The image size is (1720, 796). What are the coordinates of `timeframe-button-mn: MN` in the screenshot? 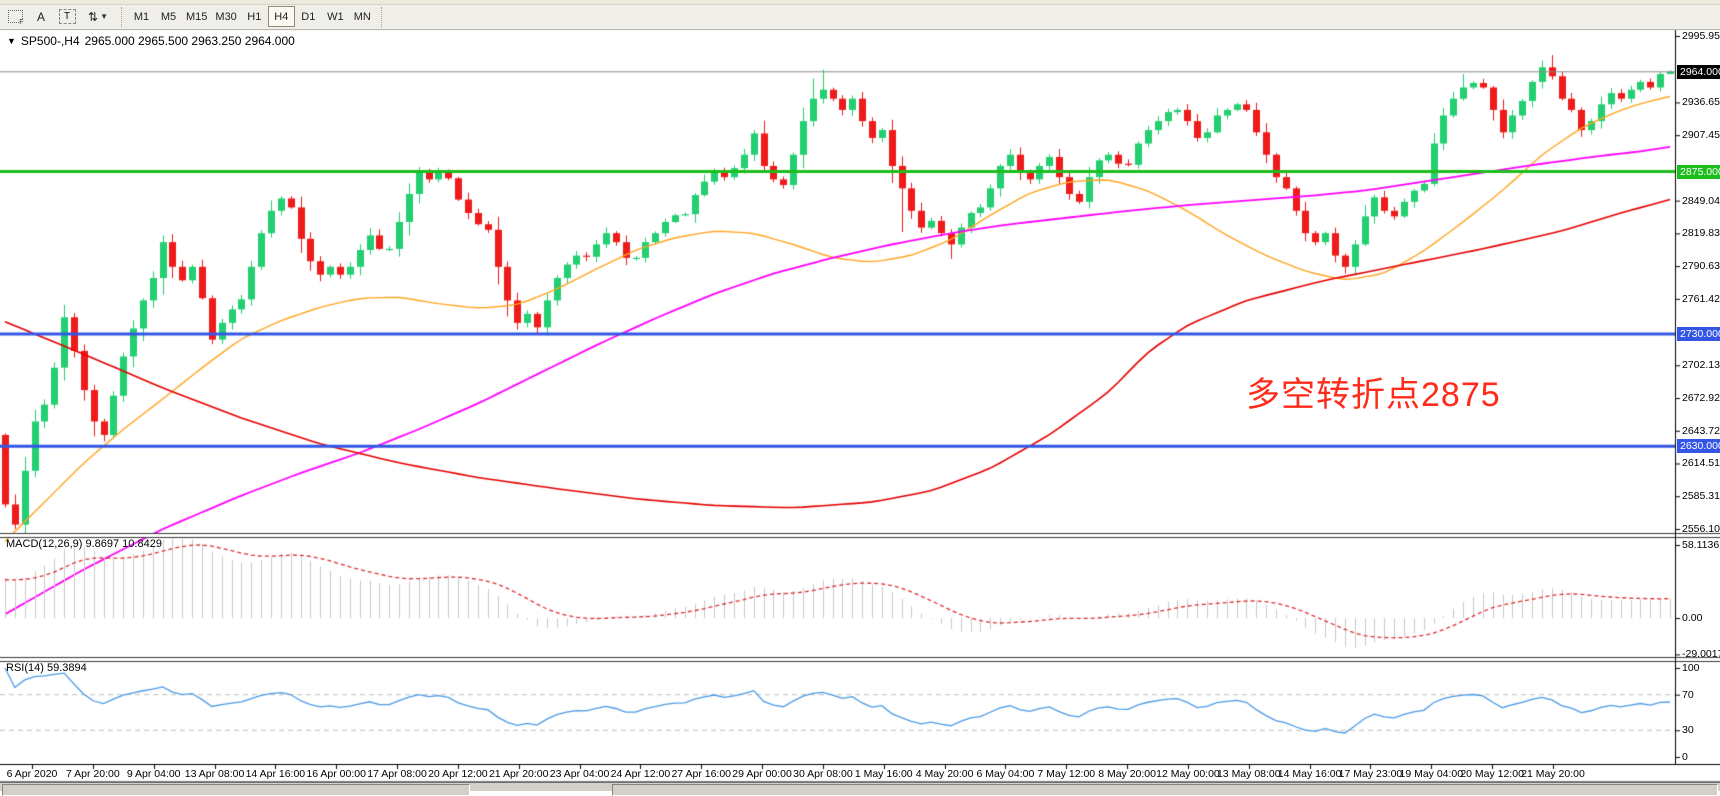 It's located at (362, 16).